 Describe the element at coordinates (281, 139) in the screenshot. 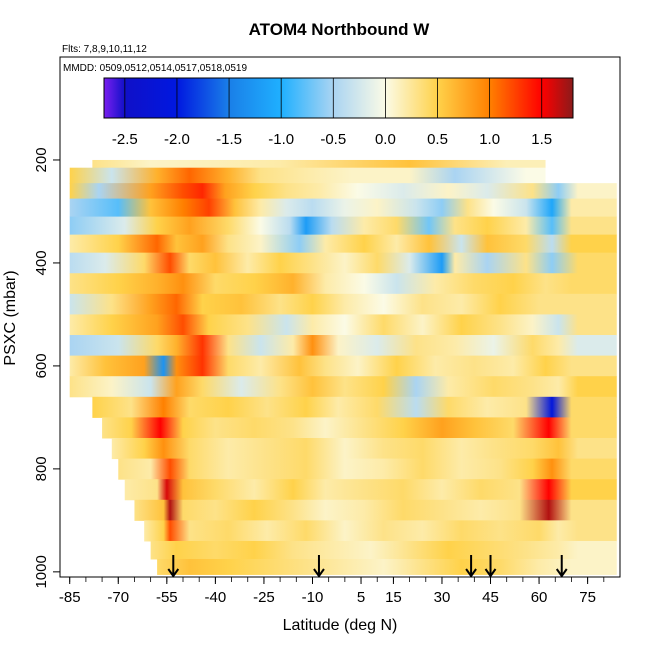

I see `colorbar-tick-label: -1.0` at that location.